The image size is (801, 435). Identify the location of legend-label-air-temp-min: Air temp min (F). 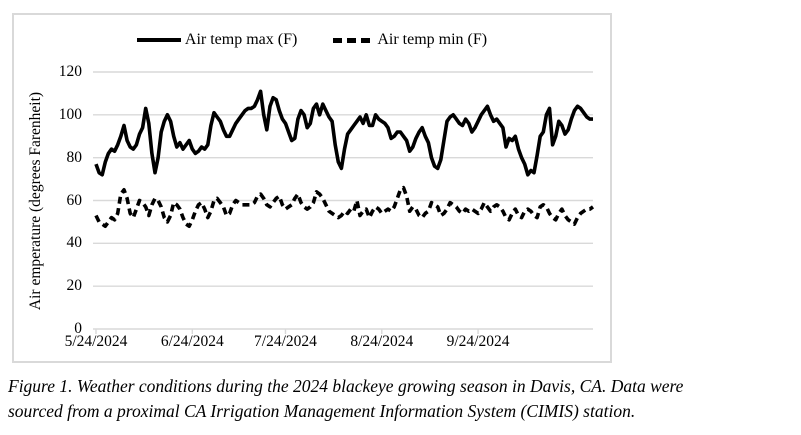
(432, 39).